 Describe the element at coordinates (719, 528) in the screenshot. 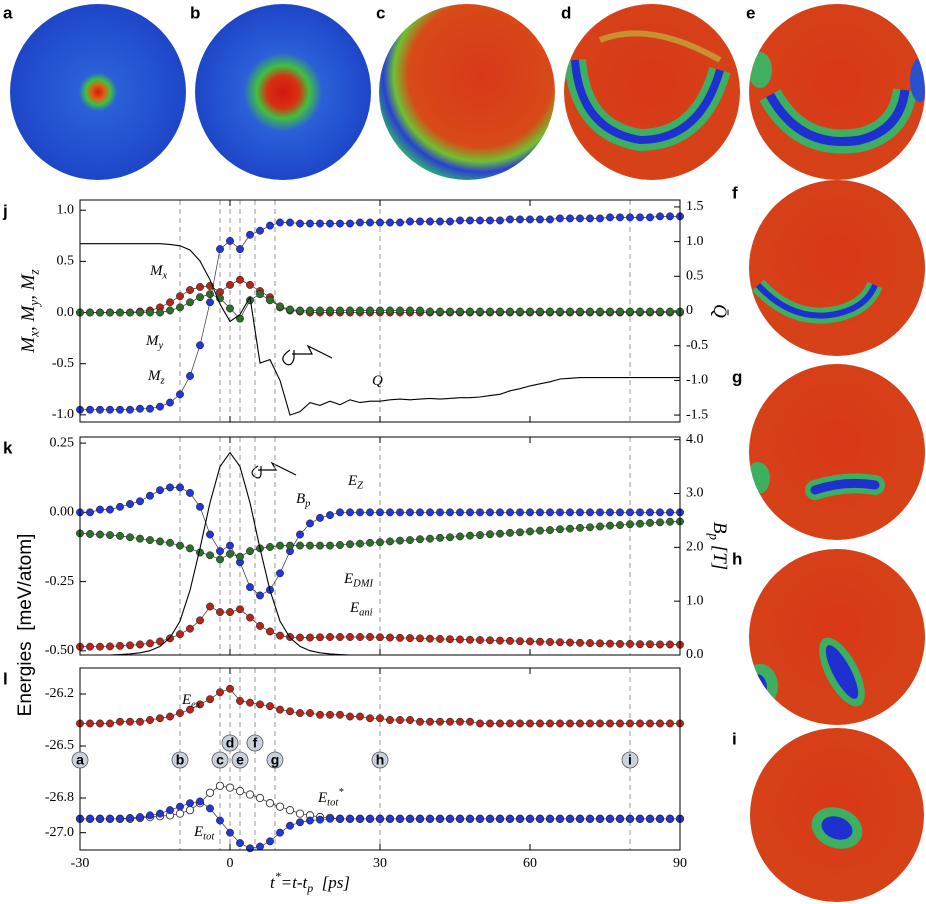

I see `text-part: B` at that location.